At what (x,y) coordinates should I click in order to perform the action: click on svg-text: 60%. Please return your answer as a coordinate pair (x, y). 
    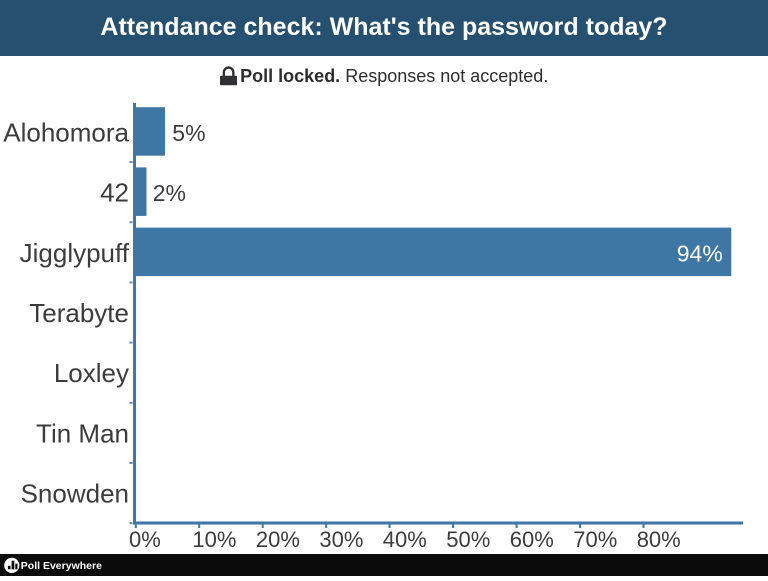
    Looking at the image, I should click on (532, 539).